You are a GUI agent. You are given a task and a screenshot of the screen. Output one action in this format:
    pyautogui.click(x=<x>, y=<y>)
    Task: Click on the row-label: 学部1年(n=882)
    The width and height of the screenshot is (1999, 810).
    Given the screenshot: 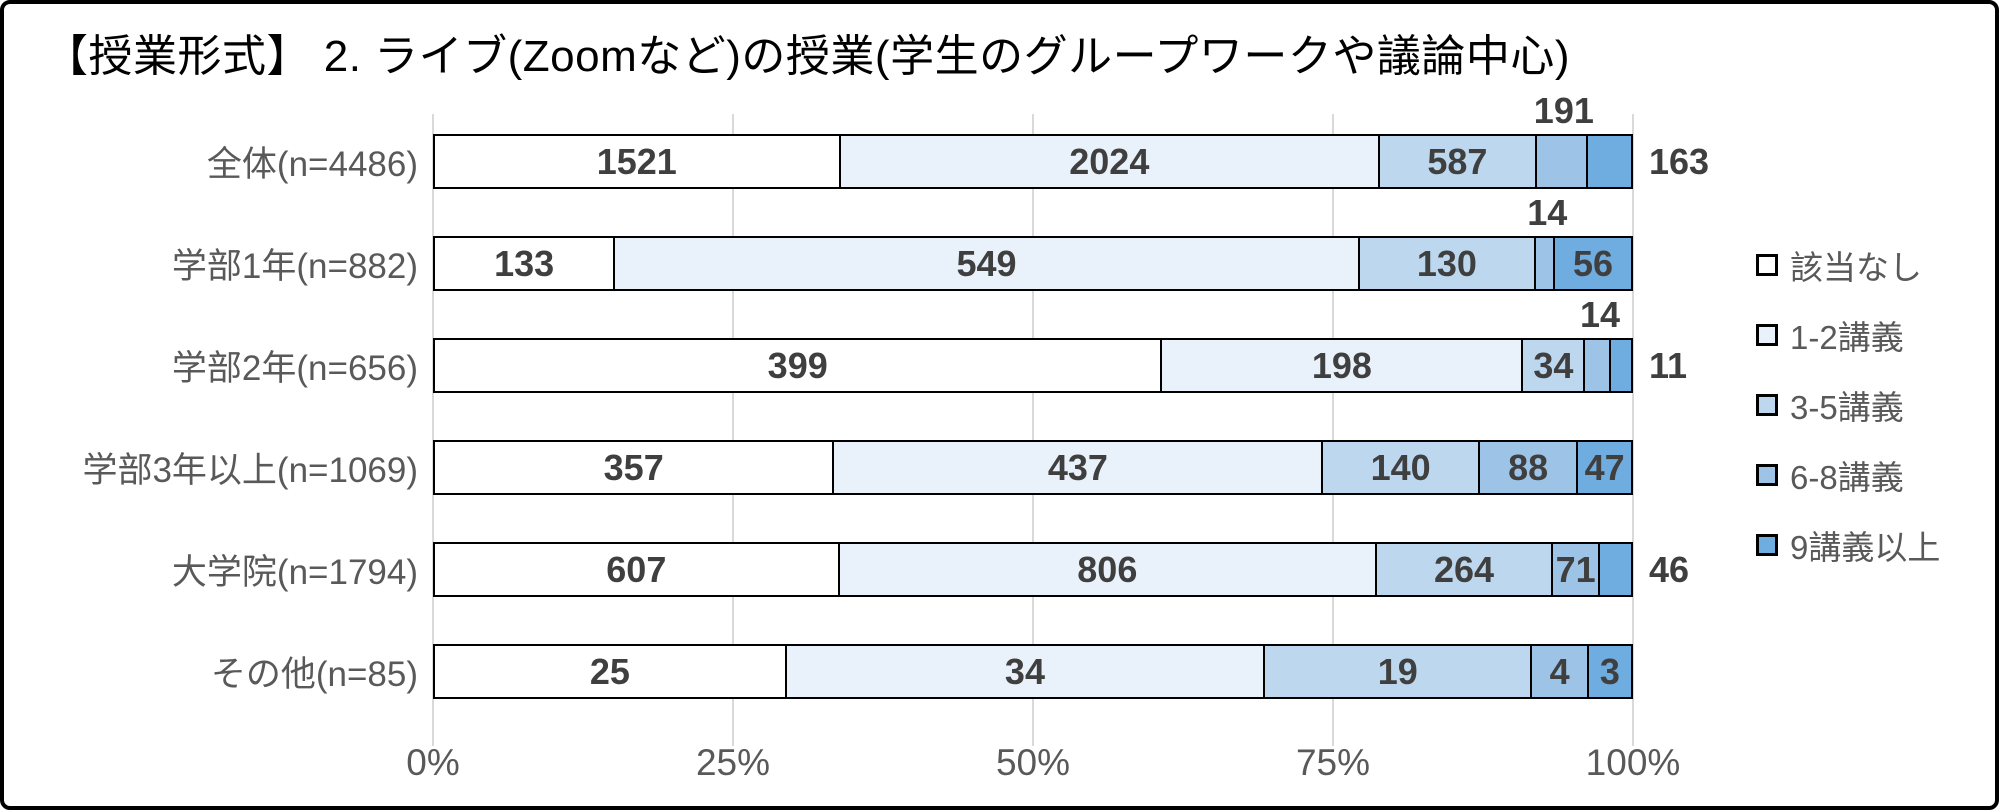 What is the action you would take?
    pyautogui.click(x=294, y=266)
    